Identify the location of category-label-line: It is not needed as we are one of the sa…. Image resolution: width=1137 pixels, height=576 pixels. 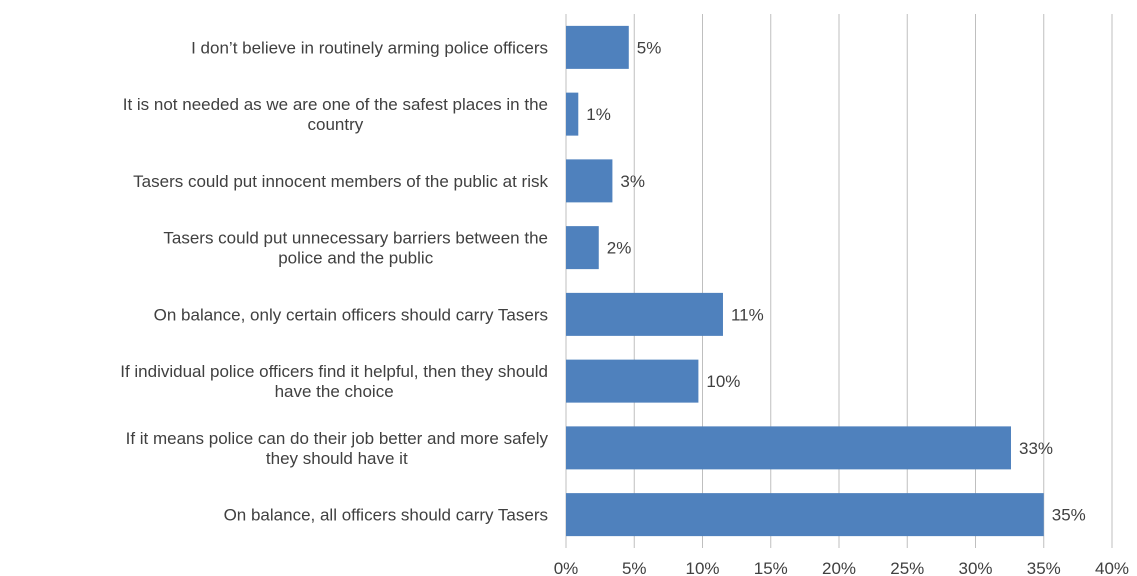
(335, 104).